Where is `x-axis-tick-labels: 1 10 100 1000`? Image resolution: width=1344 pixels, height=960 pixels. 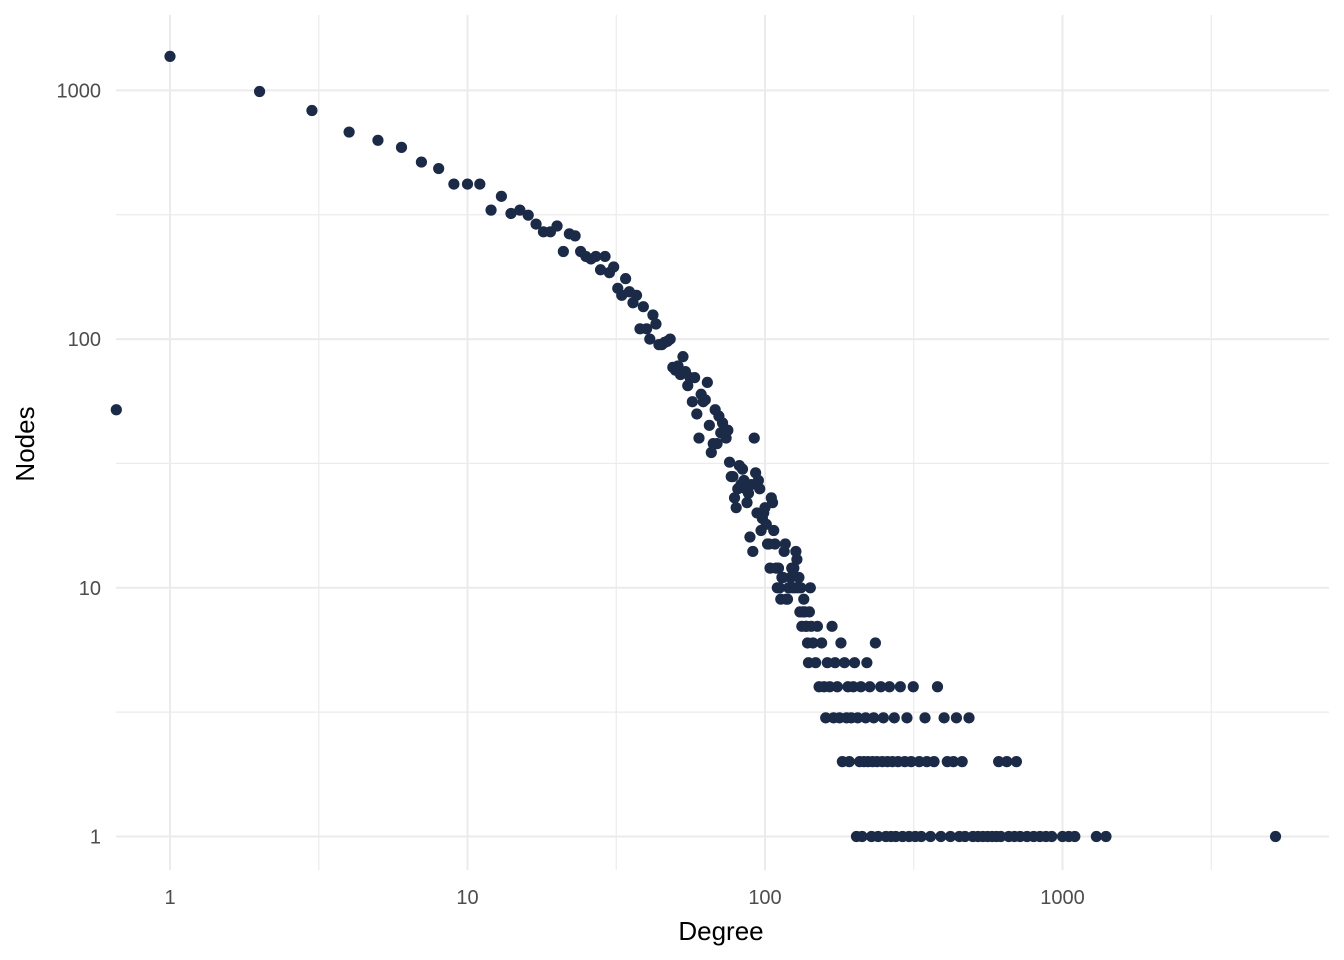
x-axis-tick-labels: 1 10 100 1000 is located at coordinates (624, 898).